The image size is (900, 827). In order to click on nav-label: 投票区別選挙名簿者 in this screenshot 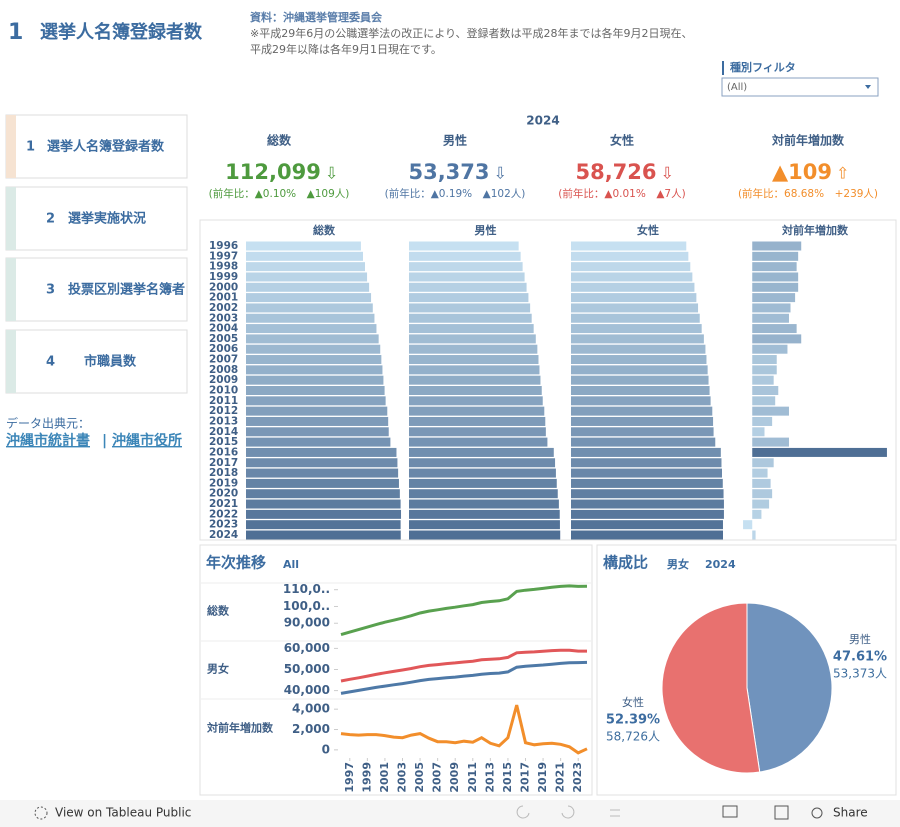, I will do `click(126, 290)`.